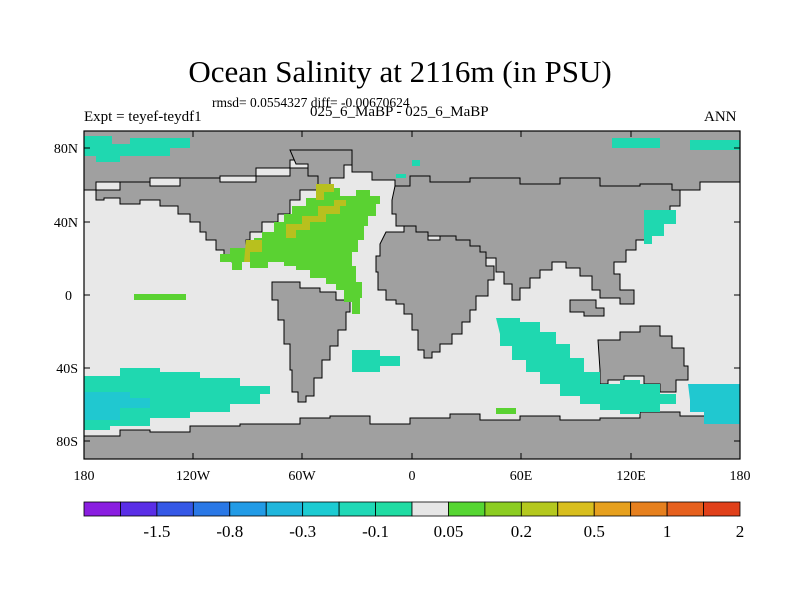 The height and width of the screenshot is (600, 800). I want to click on colorbar-label: 0.5, so click(594, 531).